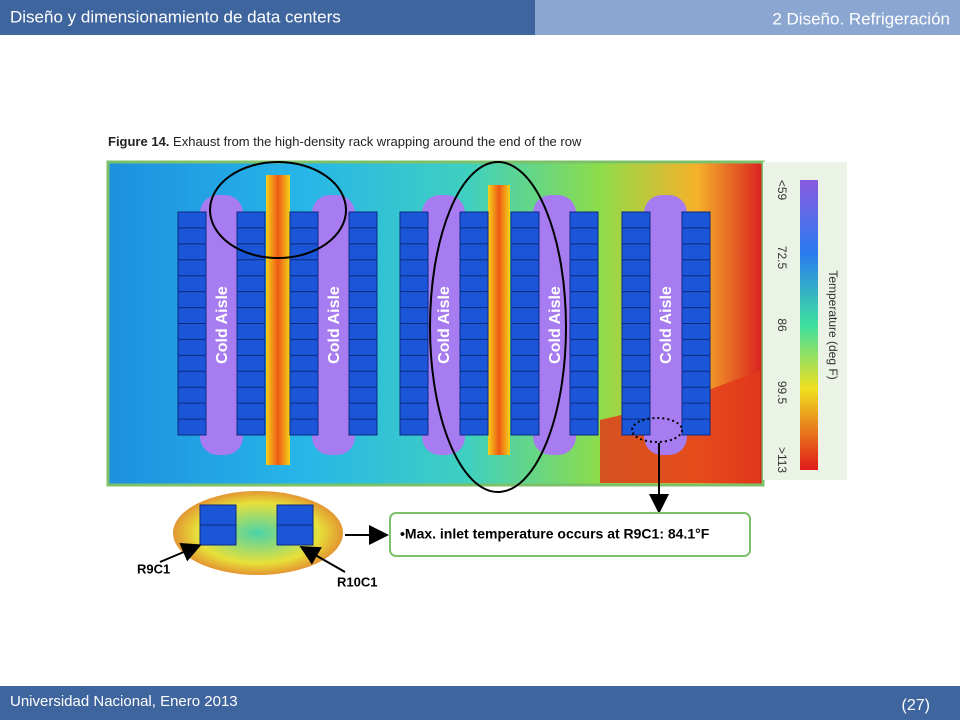 Image resolution: width=960 pixels, height=720 pixels. What do you see at coordinates (833, 324) in the screenshot?
I see `colorbar-title: Temperature (deg F)` at bounding box center [833, 324].